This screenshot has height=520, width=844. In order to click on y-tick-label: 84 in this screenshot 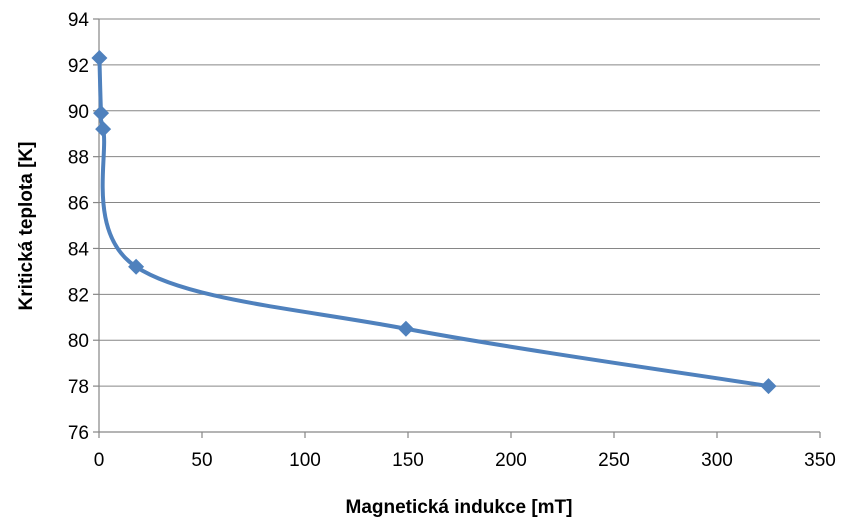, I will do `click(79, 249)`.